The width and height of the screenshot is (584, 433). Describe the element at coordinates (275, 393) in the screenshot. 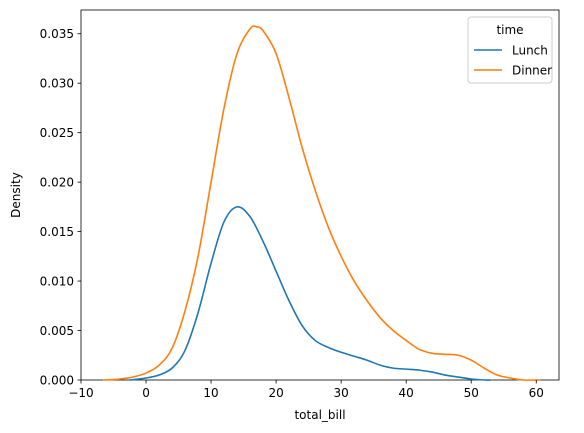

I see `x-tick-label: 20` at that location.